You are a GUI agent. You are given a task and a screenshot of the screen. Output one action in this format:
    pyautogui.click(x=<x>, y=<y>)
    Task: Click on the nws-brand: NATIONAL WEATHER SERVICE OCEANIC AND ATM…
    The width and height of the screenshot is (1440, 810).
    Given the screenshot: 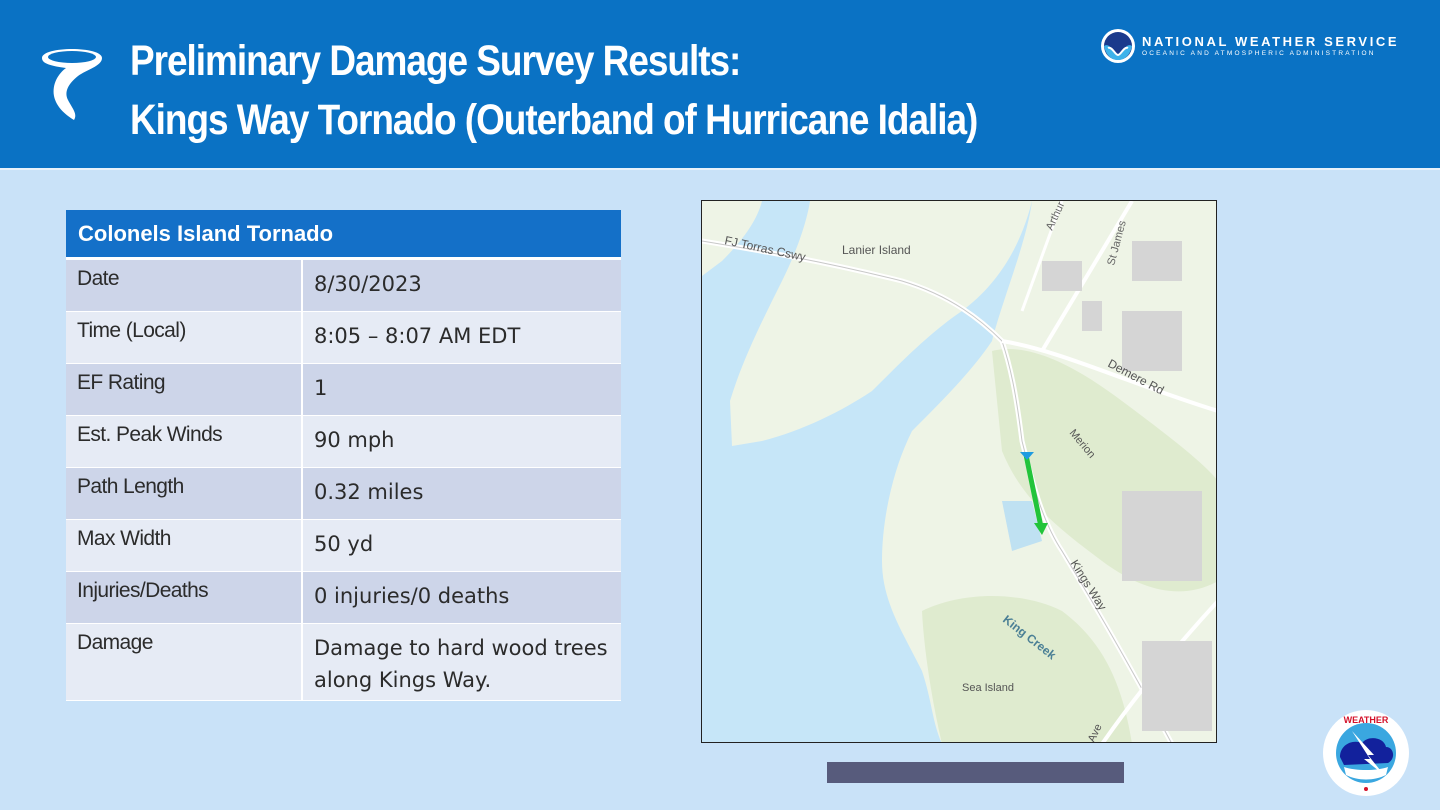 What is the action you would take?
    pyautogui.click(x=1249, y=46)
    